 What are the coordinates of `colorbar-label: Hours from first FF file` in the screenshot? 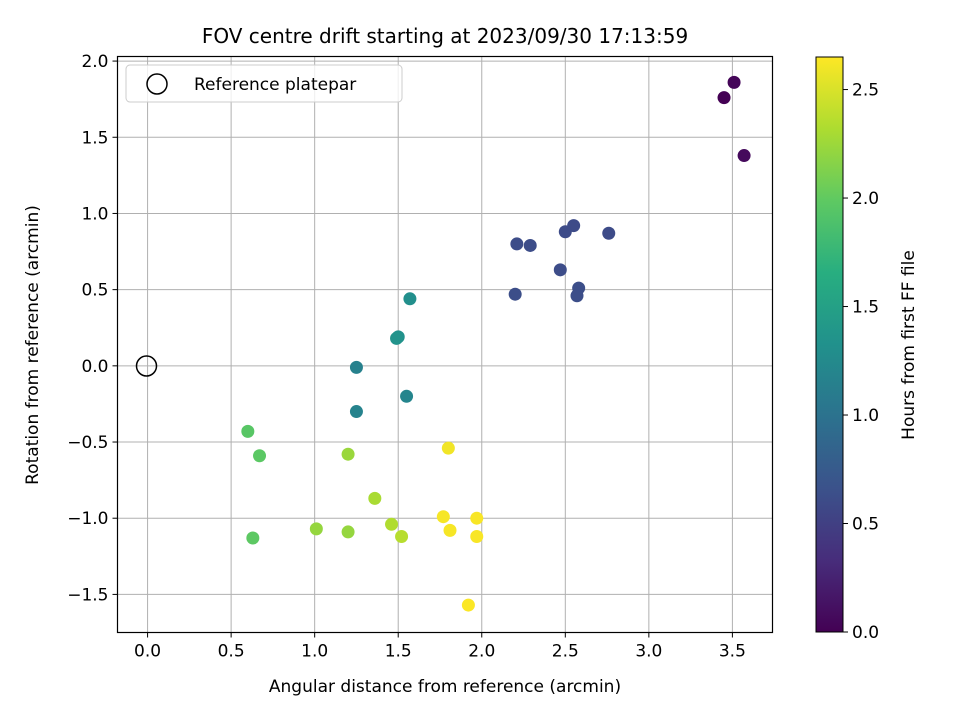 It's located at (909, 345).